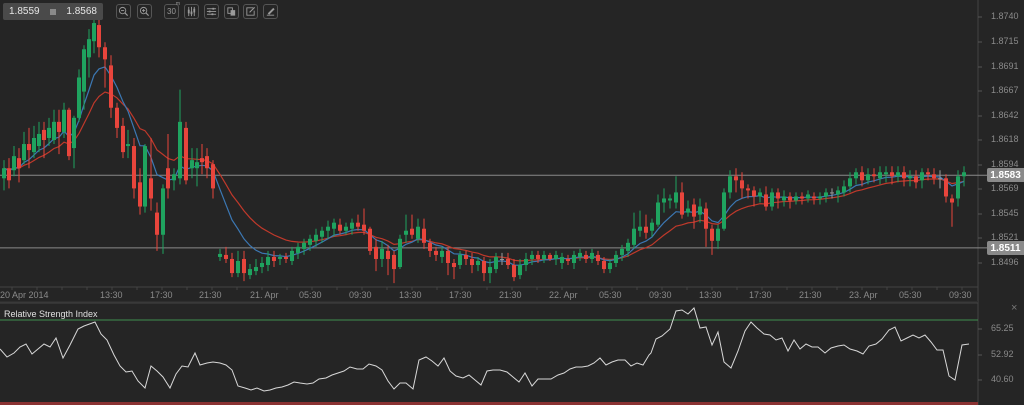 The height and width of the screenshot is (405, 1024). Describe the element at coordinates (24, 11) in the screenshot. I see `bid-price: 1.8559` at that location.